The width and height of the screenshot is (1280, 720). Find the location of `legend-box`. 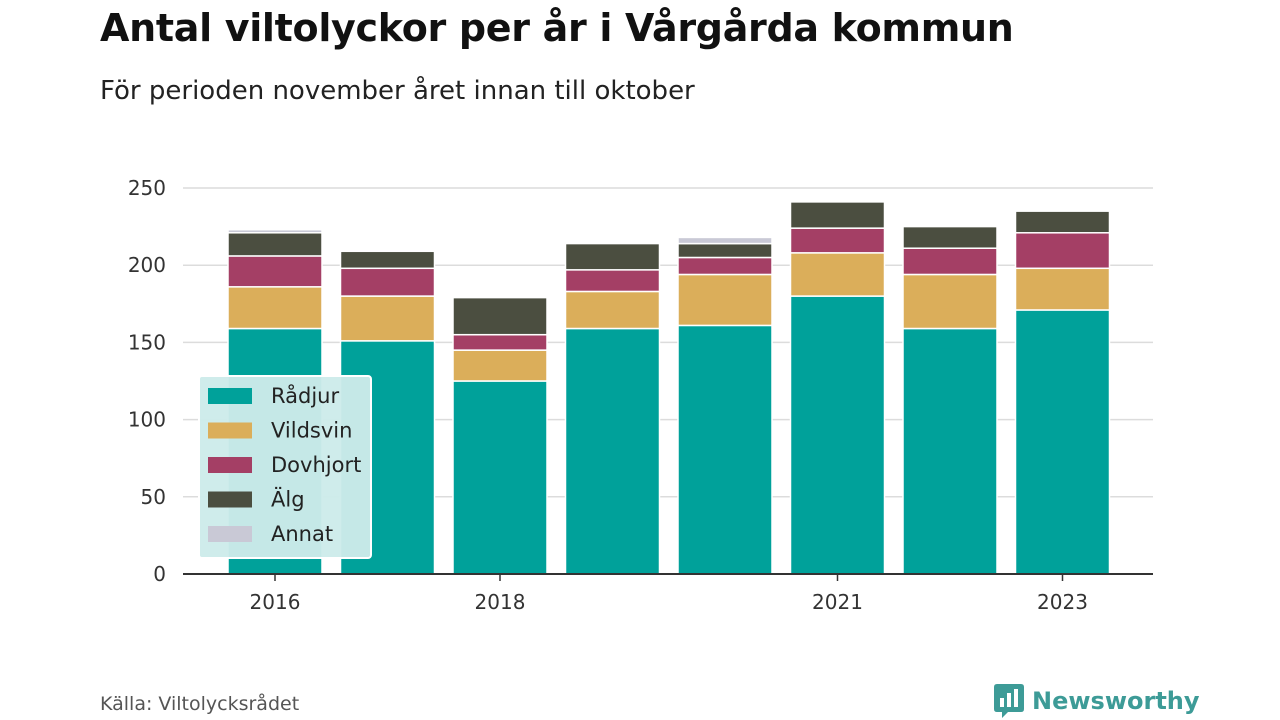

legend-box is located at coordinates (285, 467).